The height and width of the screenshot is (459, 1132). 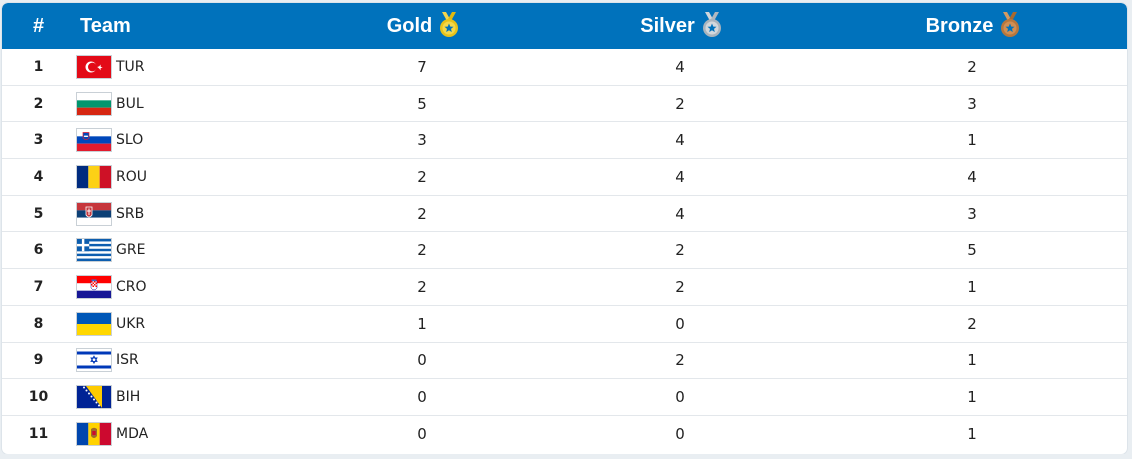 What do you see at coordinates (38, 397) in the screenshot?
I see `rank-cell: 10` at bounding box center [38, 397].